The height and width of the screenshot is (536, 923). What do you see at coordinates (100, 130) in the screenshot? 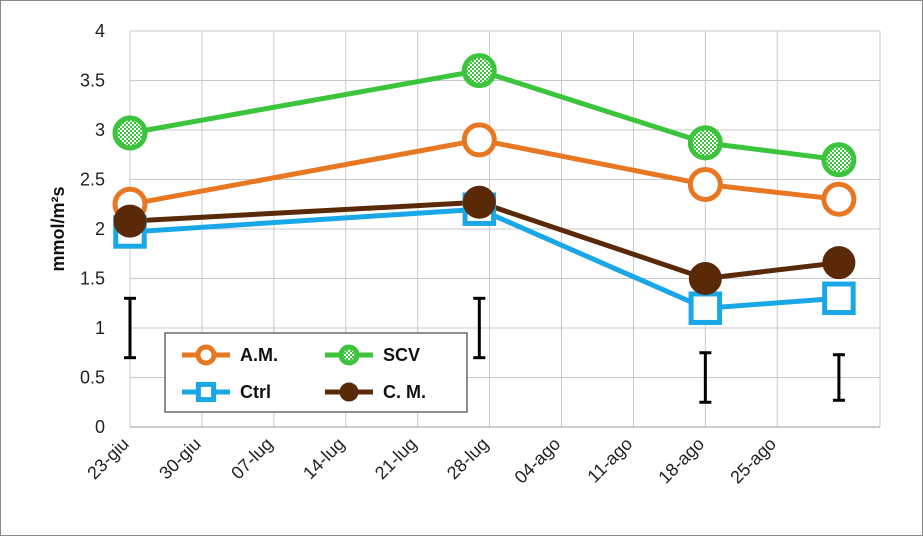
I see `y-tick-label: 3` at bounding box center [100, 130].